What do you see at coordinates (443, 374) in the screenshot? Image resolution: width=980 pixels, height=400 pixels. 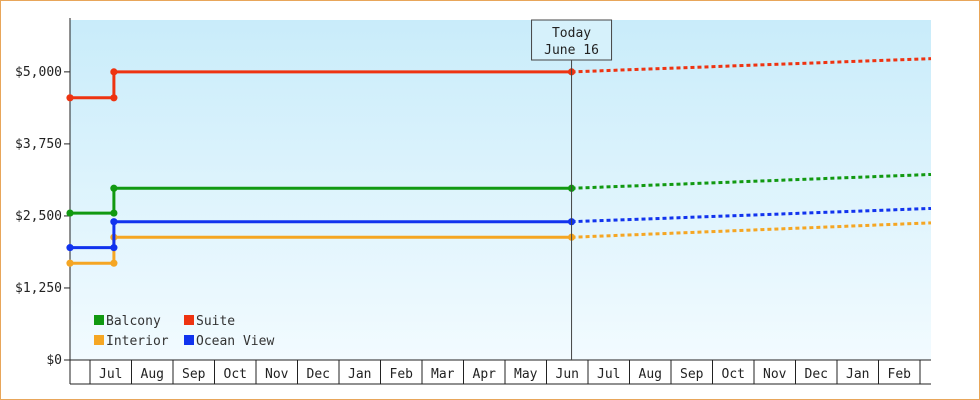 I see `x-month-label: Mar` at bounding box center [443, 374].